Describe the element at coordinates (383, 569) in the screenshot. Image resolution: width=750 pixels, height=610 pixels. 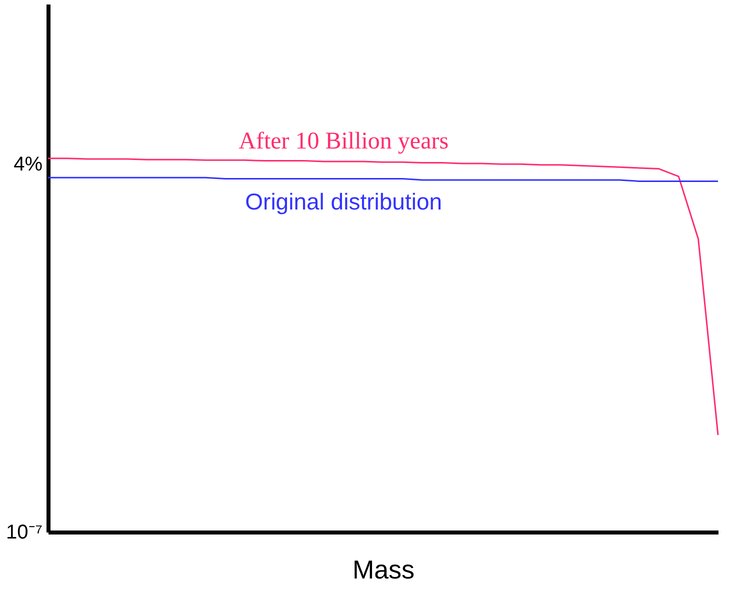
I see `x-axis-title: Mass` at that location.